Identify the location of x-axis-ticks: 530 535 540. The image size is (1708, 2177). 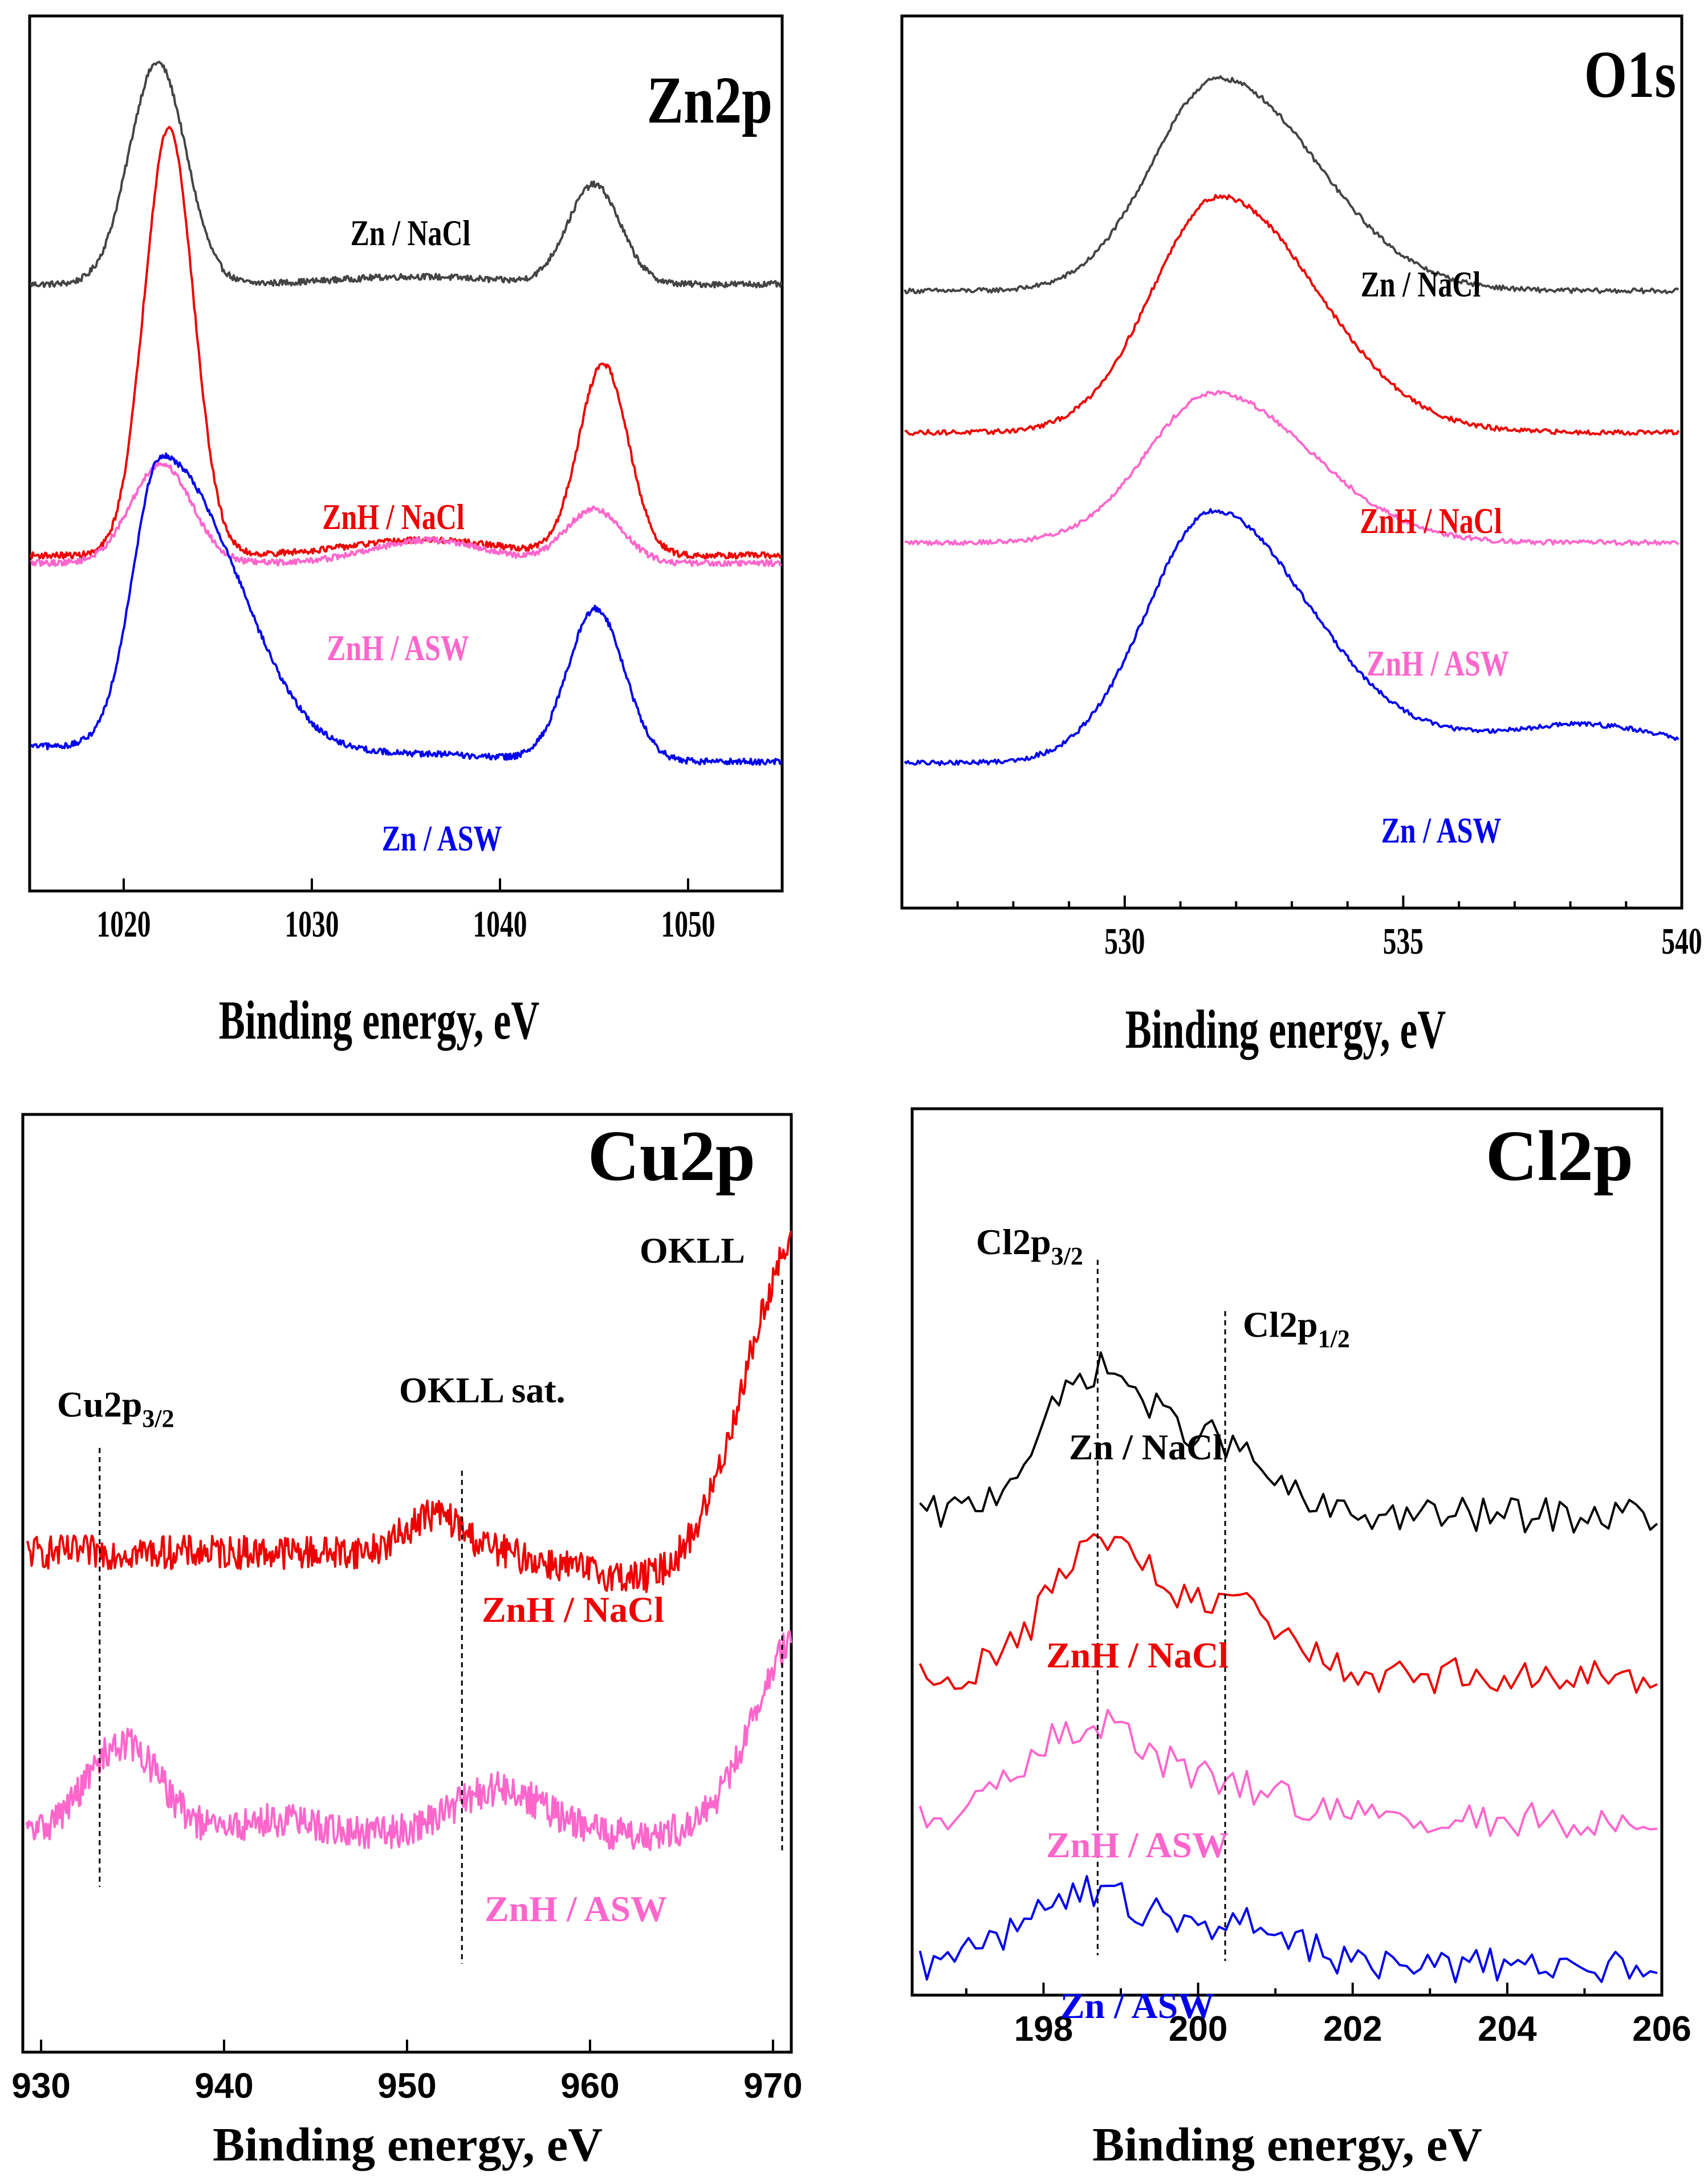
(1329, 929).